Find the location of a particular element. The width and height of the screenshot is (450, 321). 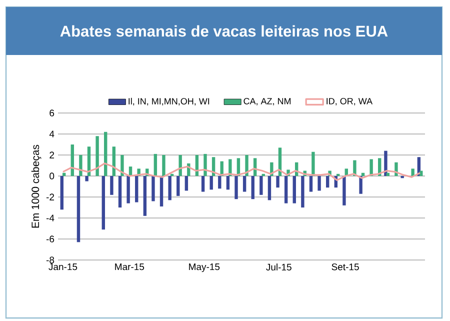

y-tick-label: -4 is located at coordinates (50, 218).